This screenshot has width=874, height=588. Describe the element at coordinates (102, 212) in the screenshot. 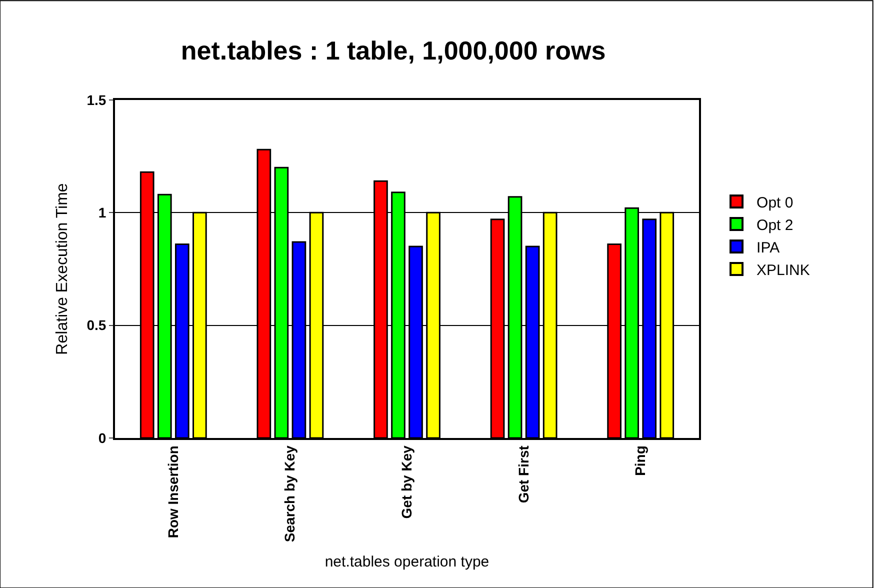

I see `y-tick-label: 1` at that location.